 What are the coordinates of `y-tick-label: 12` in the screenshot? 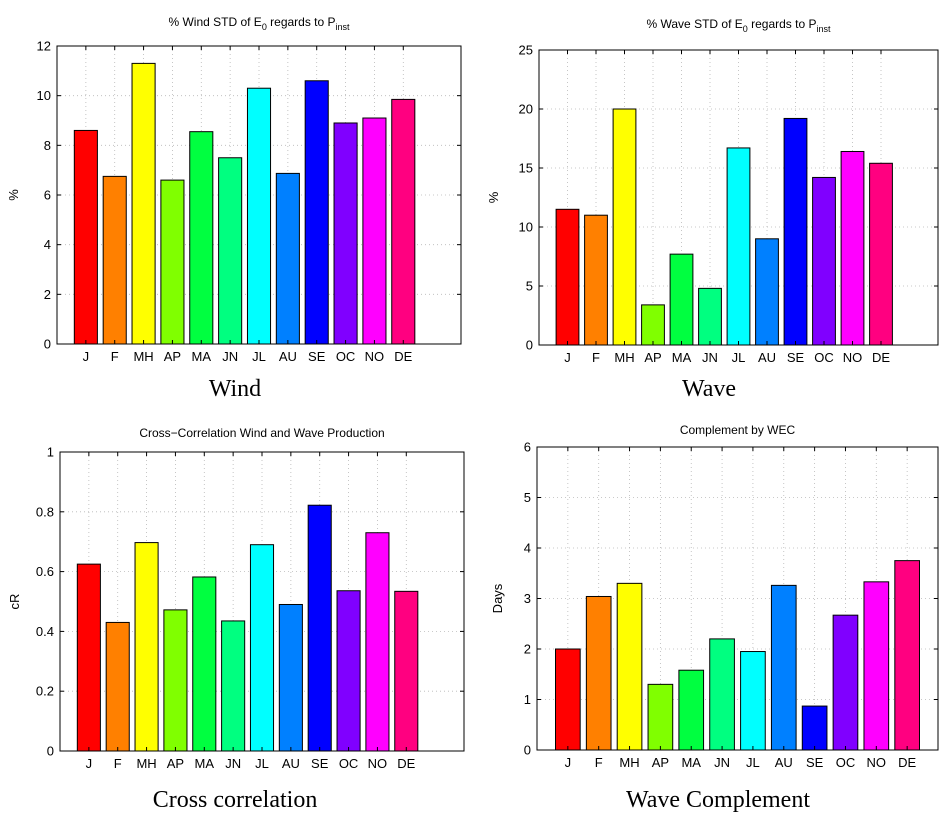 It's located at (44, 46).